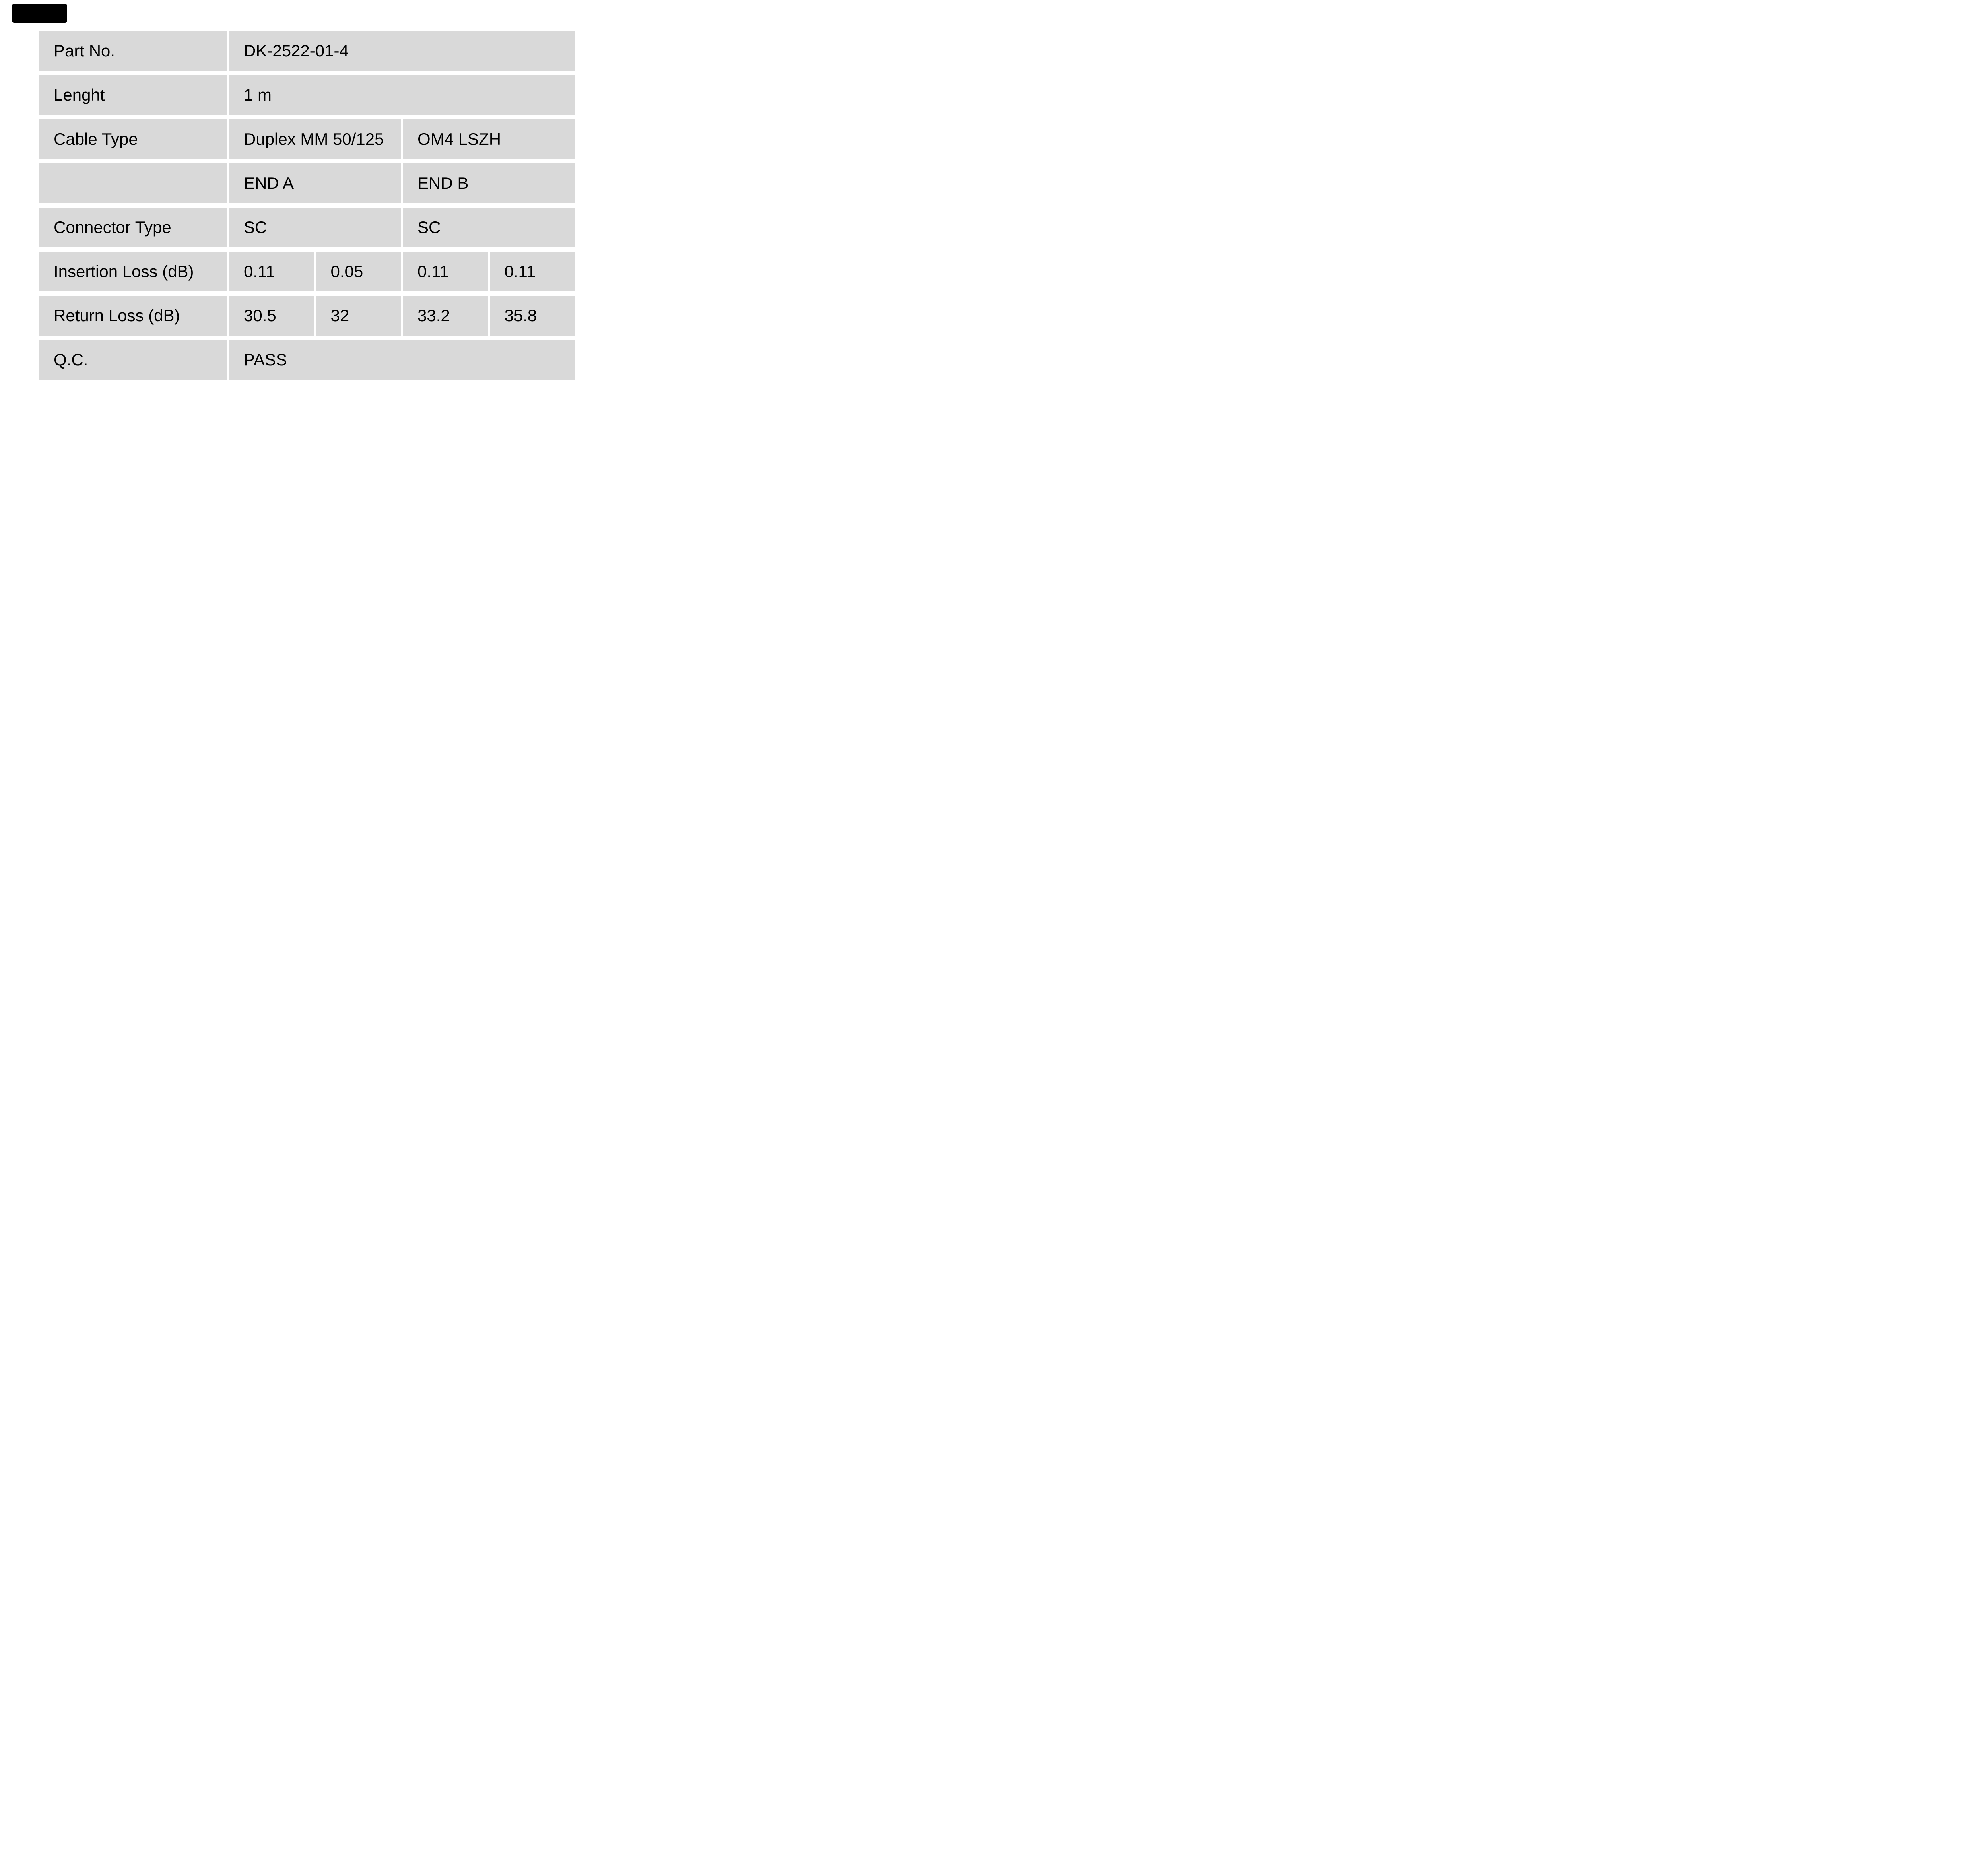 The image size is (1988, 1855). Describe the element at coordinates (315, 139) in the screenshot. I see `value-cell: Duplex MM 50/125` at that location.